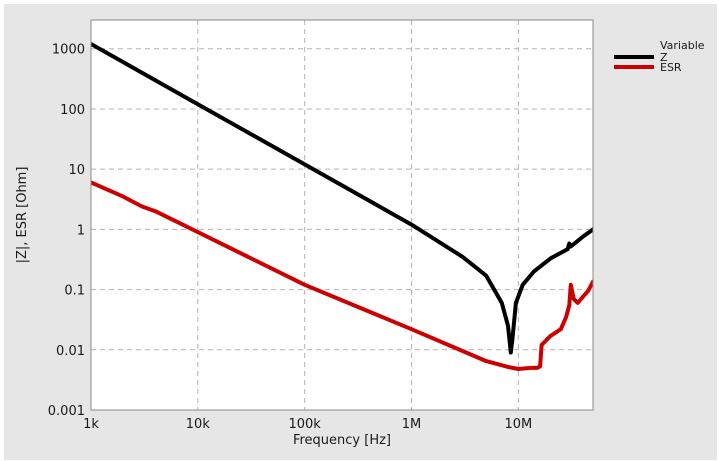 The image size is (719, 461). I want to click on y-tick-label: 1, so click(81, 230).